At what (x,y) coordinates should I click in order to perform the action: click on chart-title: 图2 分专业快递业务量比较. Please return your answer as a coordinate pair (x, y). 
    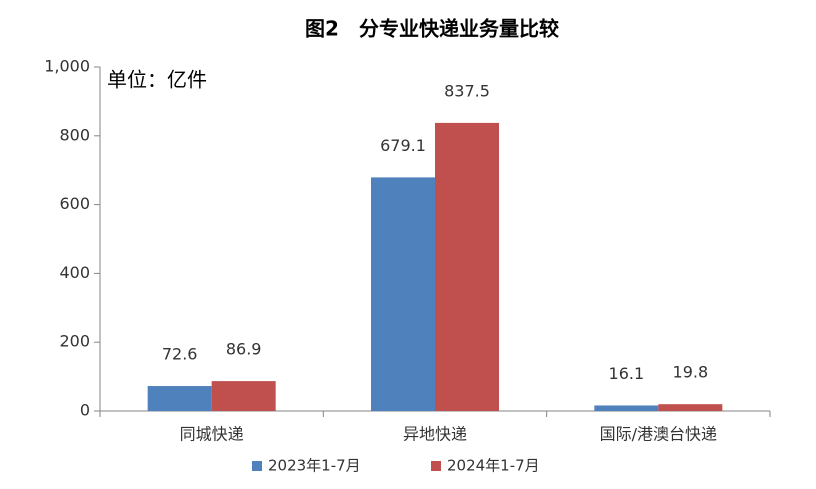
    Looking at the image, I should click on (432, 29).